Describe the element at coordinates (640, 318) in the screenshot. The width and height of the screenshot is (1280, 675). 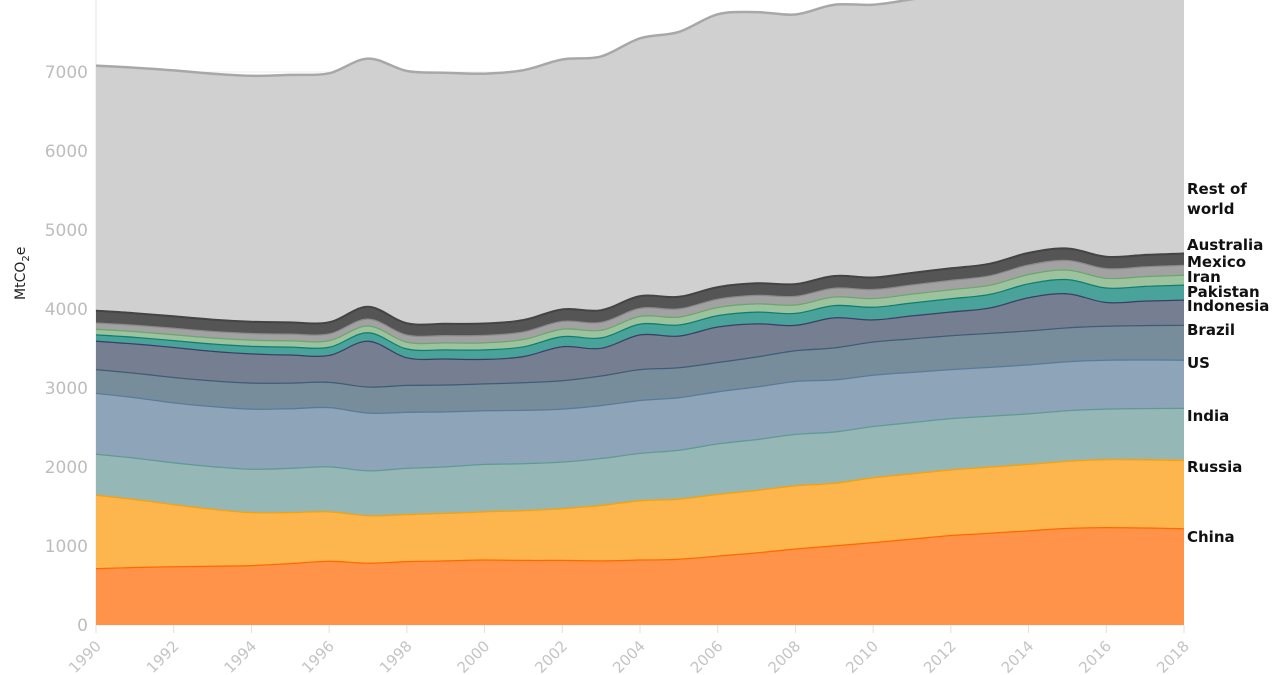
I see `area-pakistan` at that location.